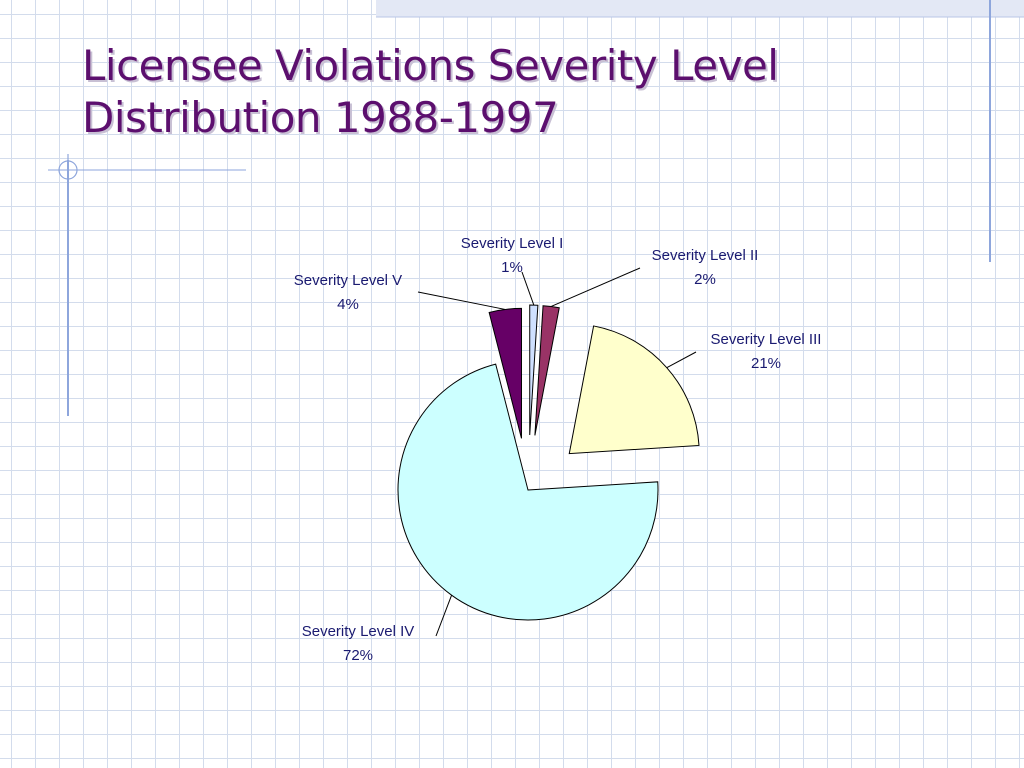  I want to click on slice-label-3: Severity Level III, so click(766, 339).